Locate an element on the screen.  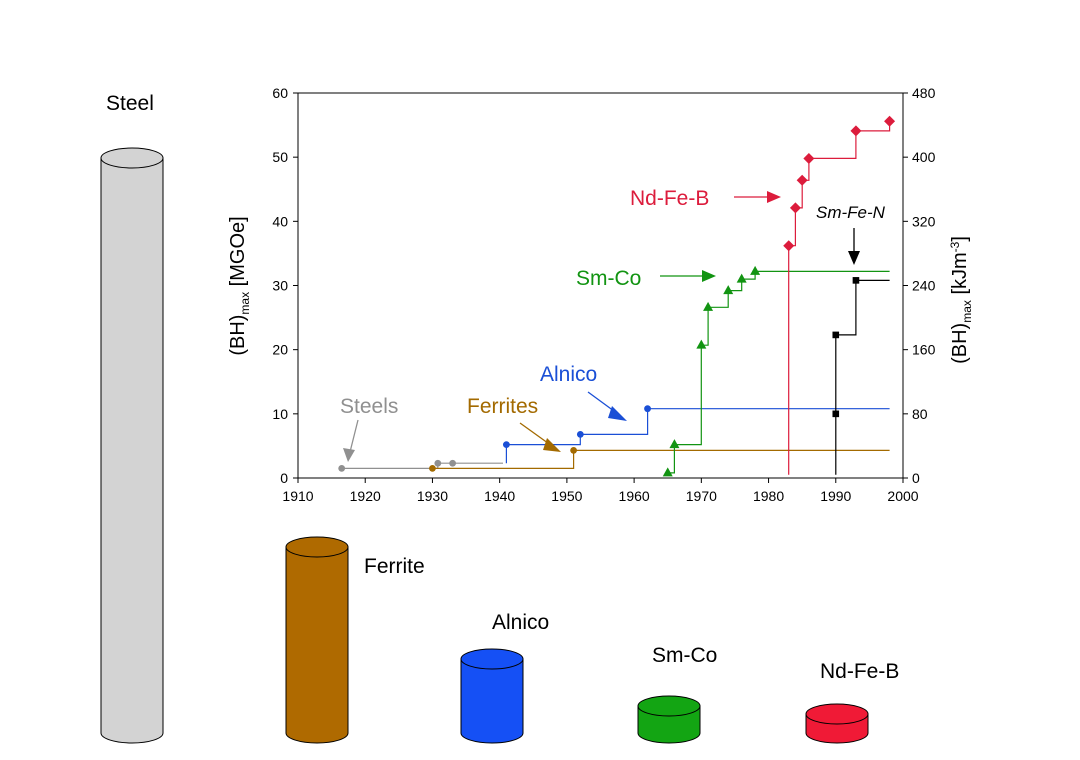
series-steels is located at coordinates (420, 465).